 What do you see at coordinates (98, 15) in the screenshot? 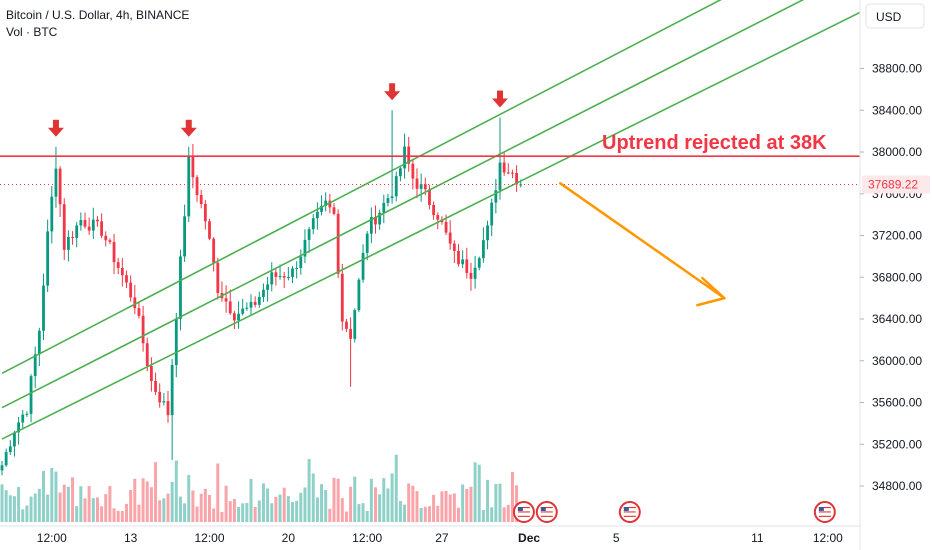
I see `chart-title: Bitcoin / U.S. Dollar, 4h, BINANCE` at bounding box center [98, 15].